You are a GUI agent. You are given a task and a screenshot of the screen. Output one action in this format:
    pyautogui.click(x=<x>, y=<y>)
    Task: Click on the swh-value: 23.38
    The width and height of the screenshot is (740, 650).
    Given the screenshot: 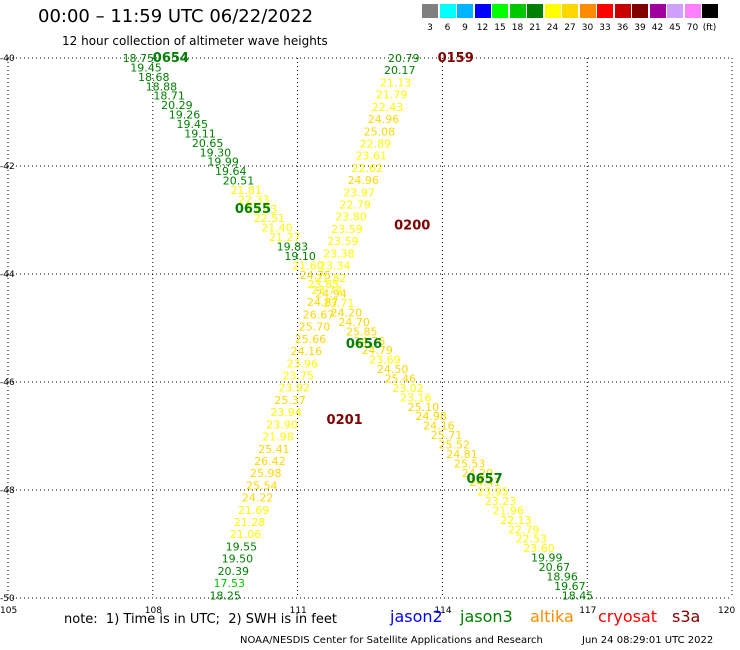 What is the action you would take?
    pyautogui.click(x=339, y=253)
    